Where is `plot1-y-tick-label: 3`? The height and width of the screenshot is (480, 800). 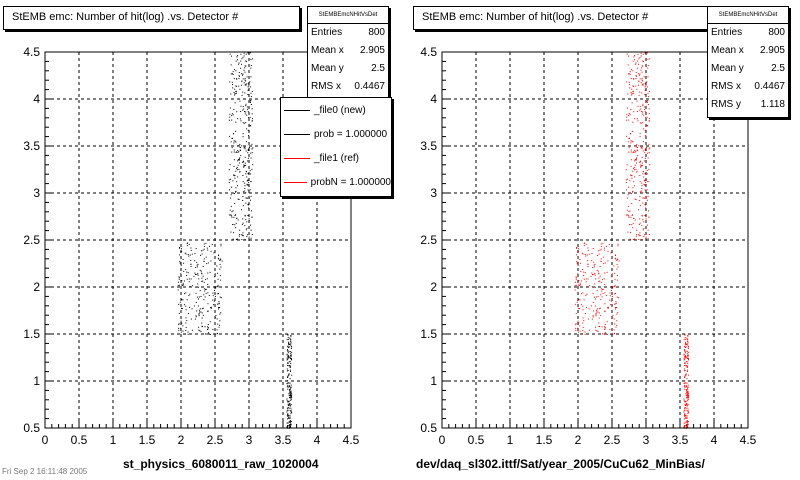
plot1-y-tick-label: 3 is located at coordinates (433, 193).